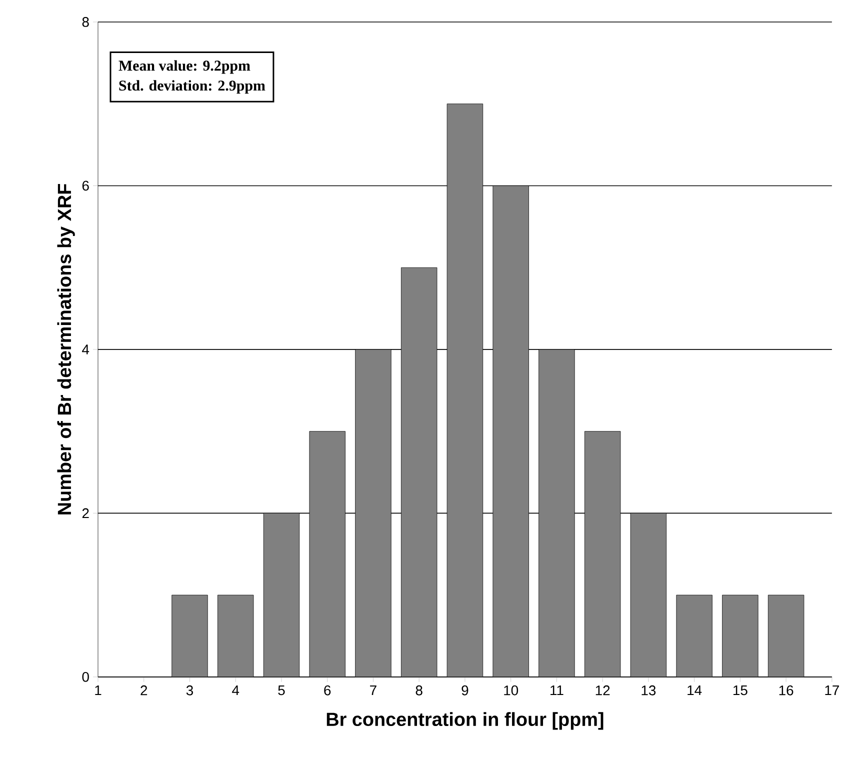 Image resolution: width=843 pixels, height=780 pixels. I want to click on x-tick-label: 14, so click(695, 690).